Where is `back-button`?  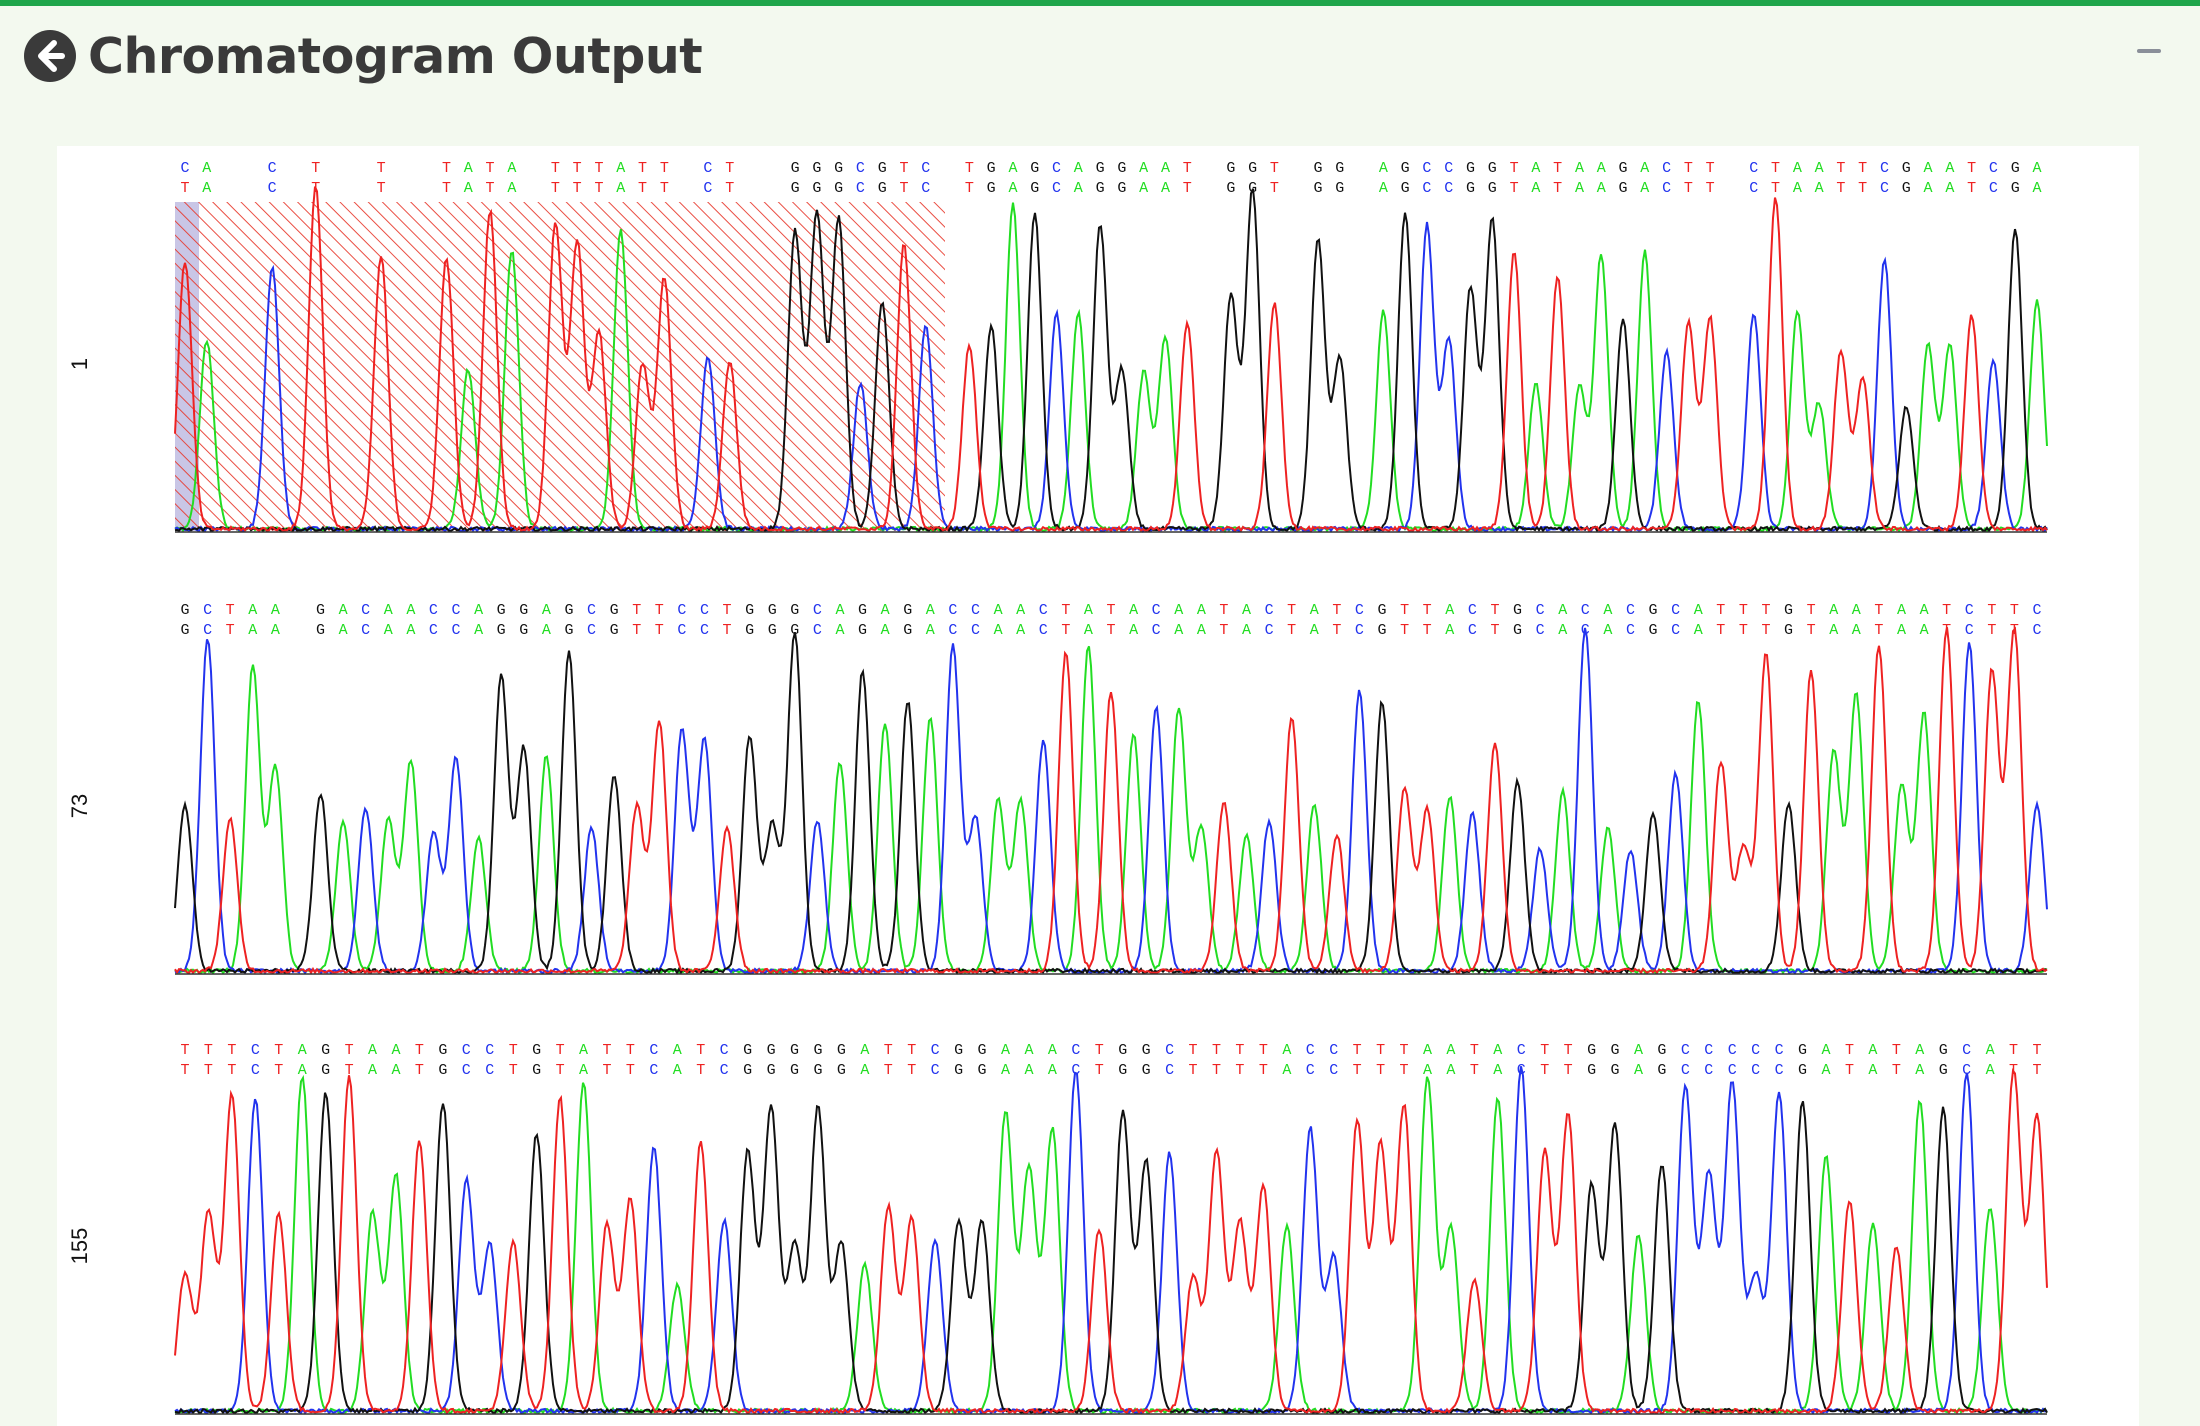 back-button is located at coordinates (50, 56).